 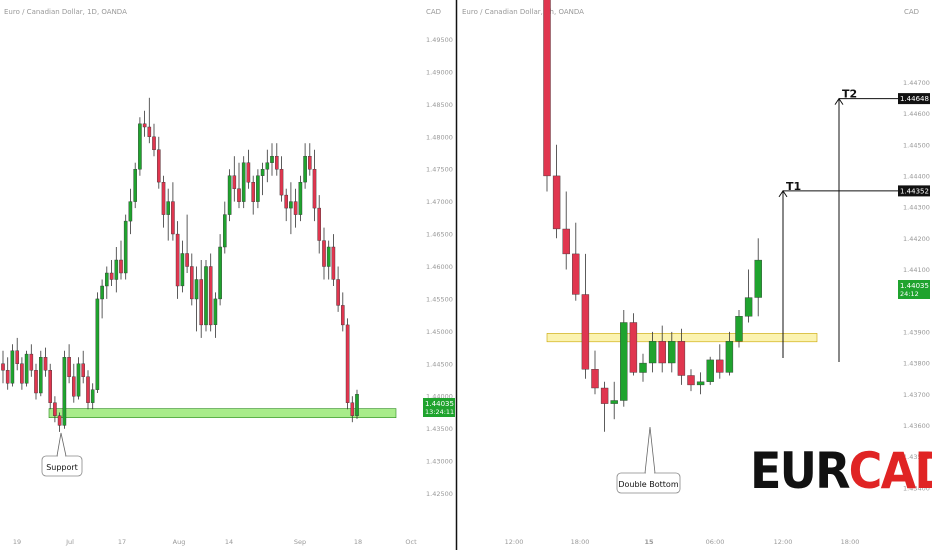 What do you see at coordinates (439, 332) in the screenshot?
I see `y-tick-label: 1.45000` at bounding box center [439, 332].